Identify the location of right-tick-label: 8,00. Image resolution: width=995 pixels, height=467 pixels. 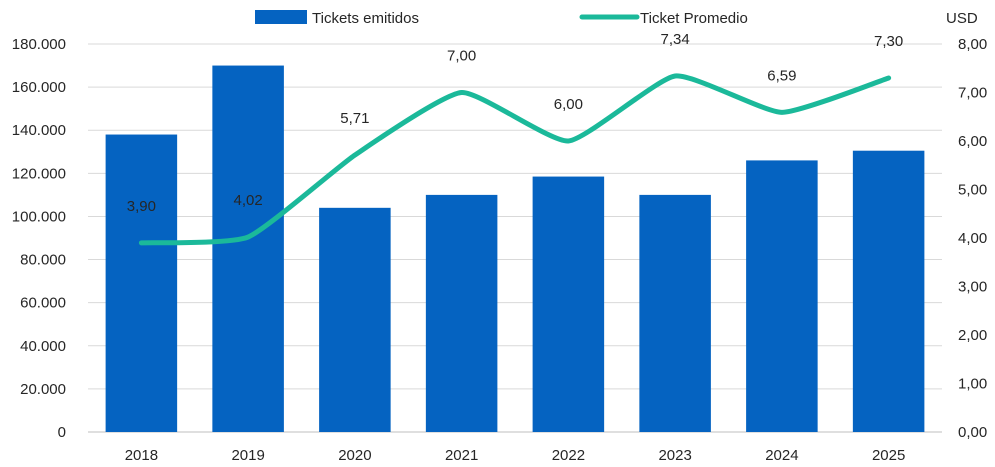
(972, 44).